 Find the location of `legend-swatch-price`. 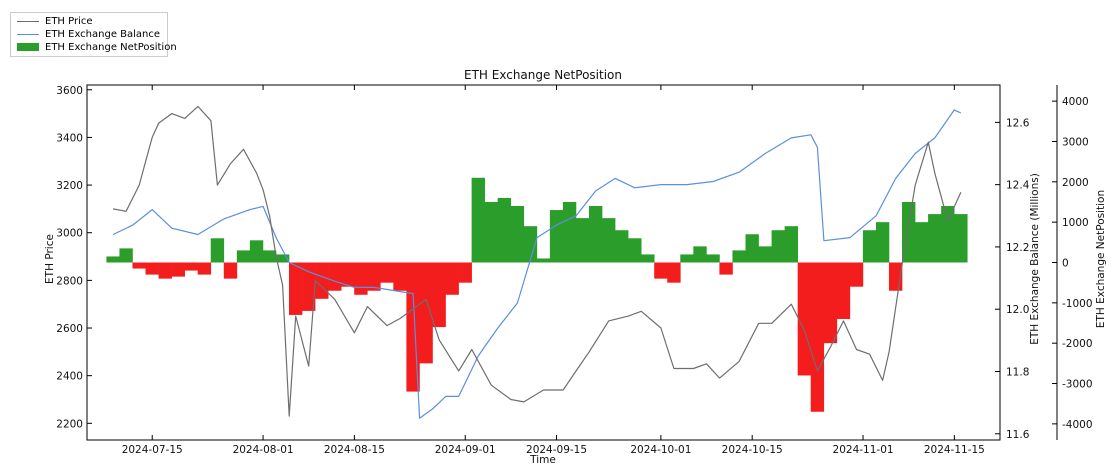

legend-swatch-price is located at coordinates (28, 21).